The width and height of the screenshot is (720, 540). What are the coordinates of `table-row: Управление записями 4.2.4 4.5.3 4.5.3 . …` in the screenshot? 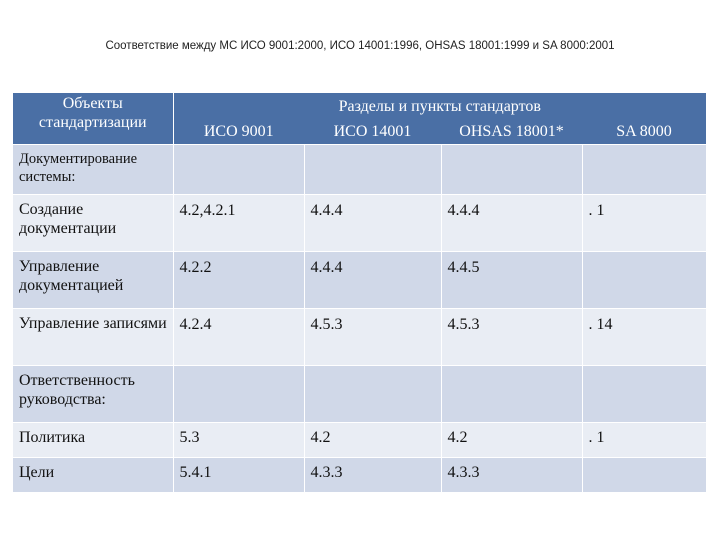 It's located at (360, 337).